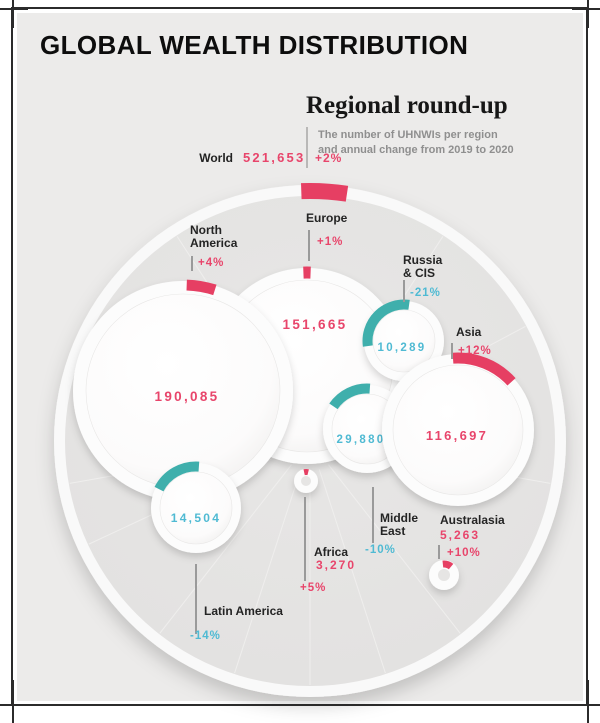 The height and width of the screenshot is (723, 600). Describe the element at coordinates (380, 550) in the screenshot. I see `region-change-middle-east: -10%` at that location.